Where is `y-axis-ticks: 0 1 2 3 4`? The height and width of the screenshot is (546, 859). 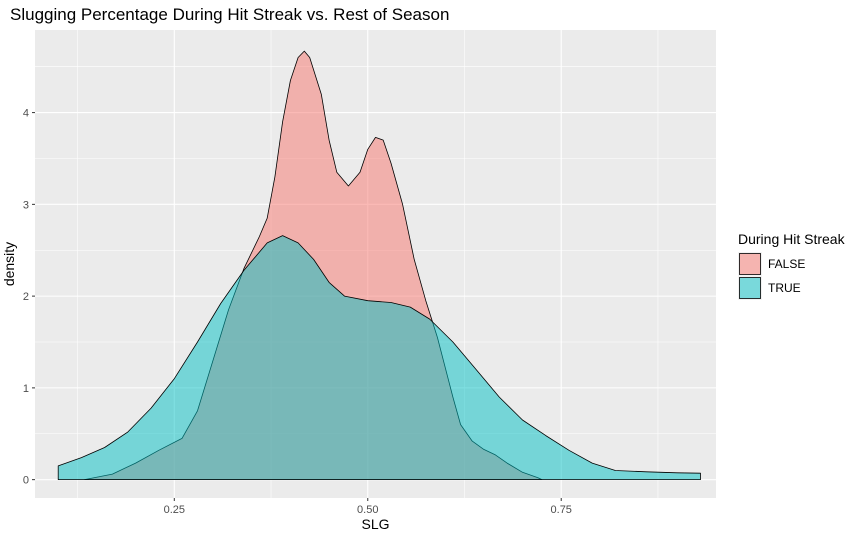
y-axis-ticks: 0 1 2 3 4 is located at coordinates (29, 297).